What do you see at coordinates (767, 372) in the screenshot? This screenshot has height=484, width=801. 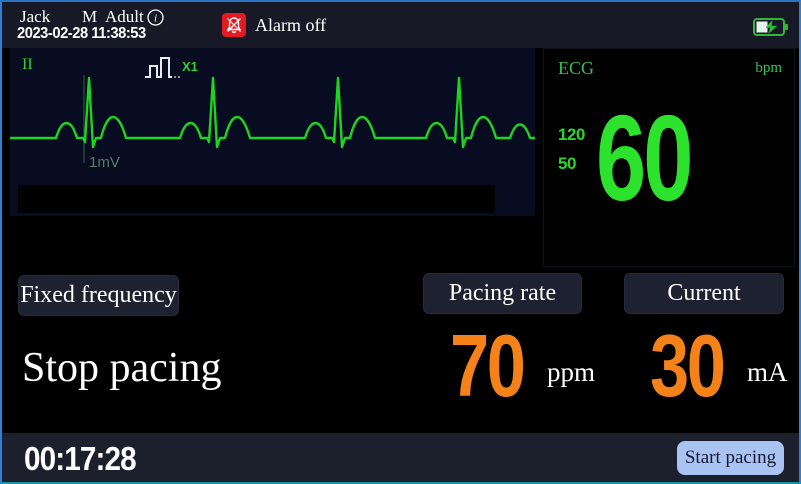 I see `pacing-current-unit: mA` at bounding box center [767, 372].